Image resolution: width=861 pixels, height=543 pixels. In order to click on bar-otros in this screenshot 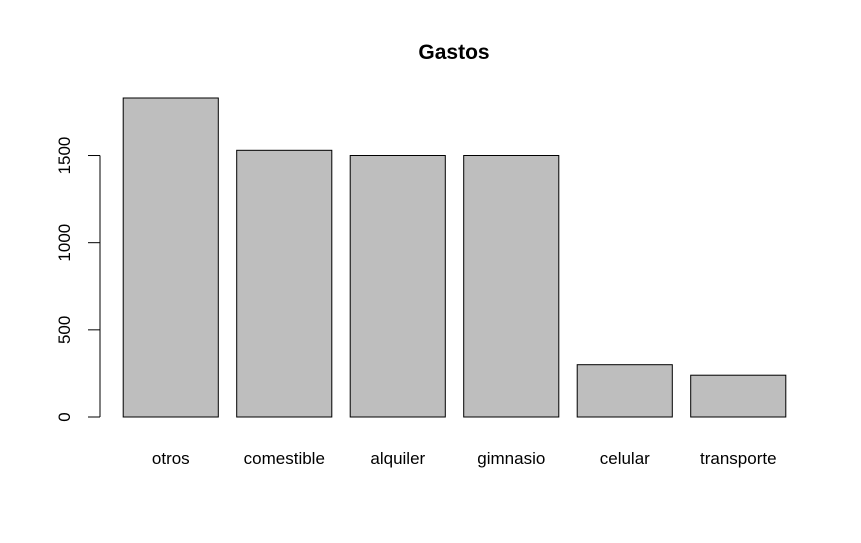, I will do `click(170, 257)`.